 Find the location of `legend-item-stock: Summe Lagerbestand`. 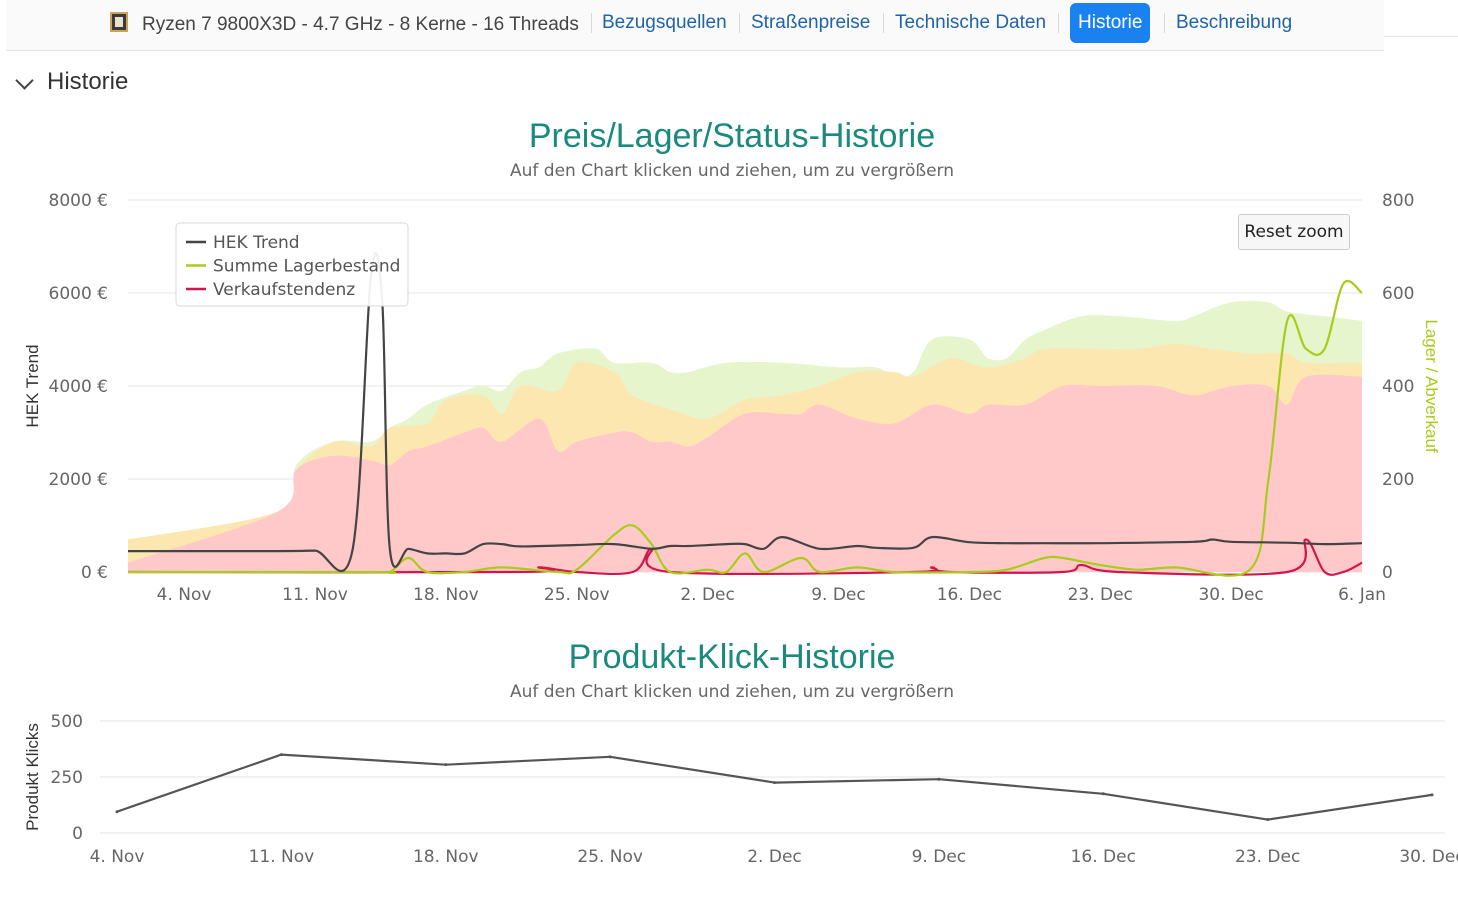

legend-item-stock: Summe Lagerbestand is located at coordinates (306, 267).